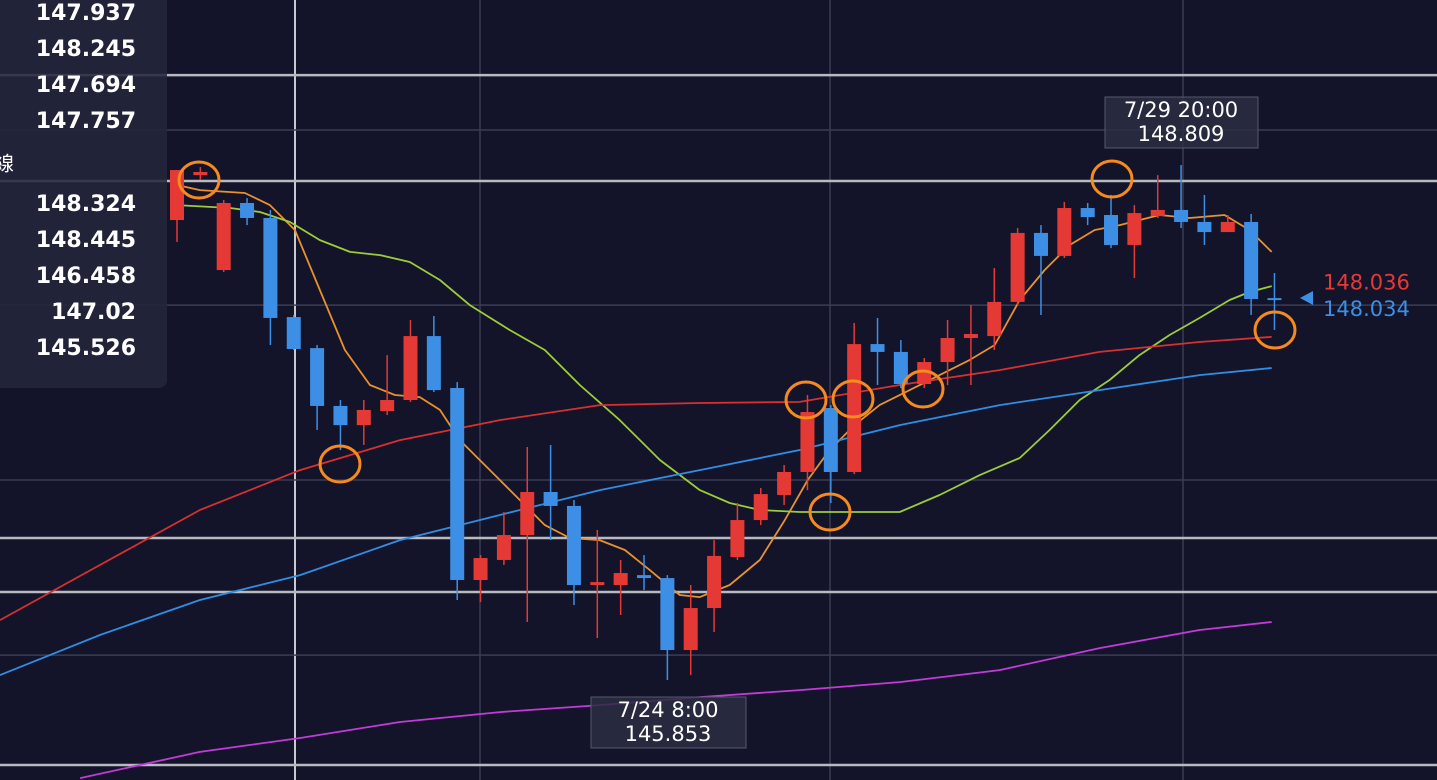 The image size is (1437, 780). Describe the element at coordinates (1181, 110) in the screenshot. I see `annotation-text: 7/29 20:00` at that location.